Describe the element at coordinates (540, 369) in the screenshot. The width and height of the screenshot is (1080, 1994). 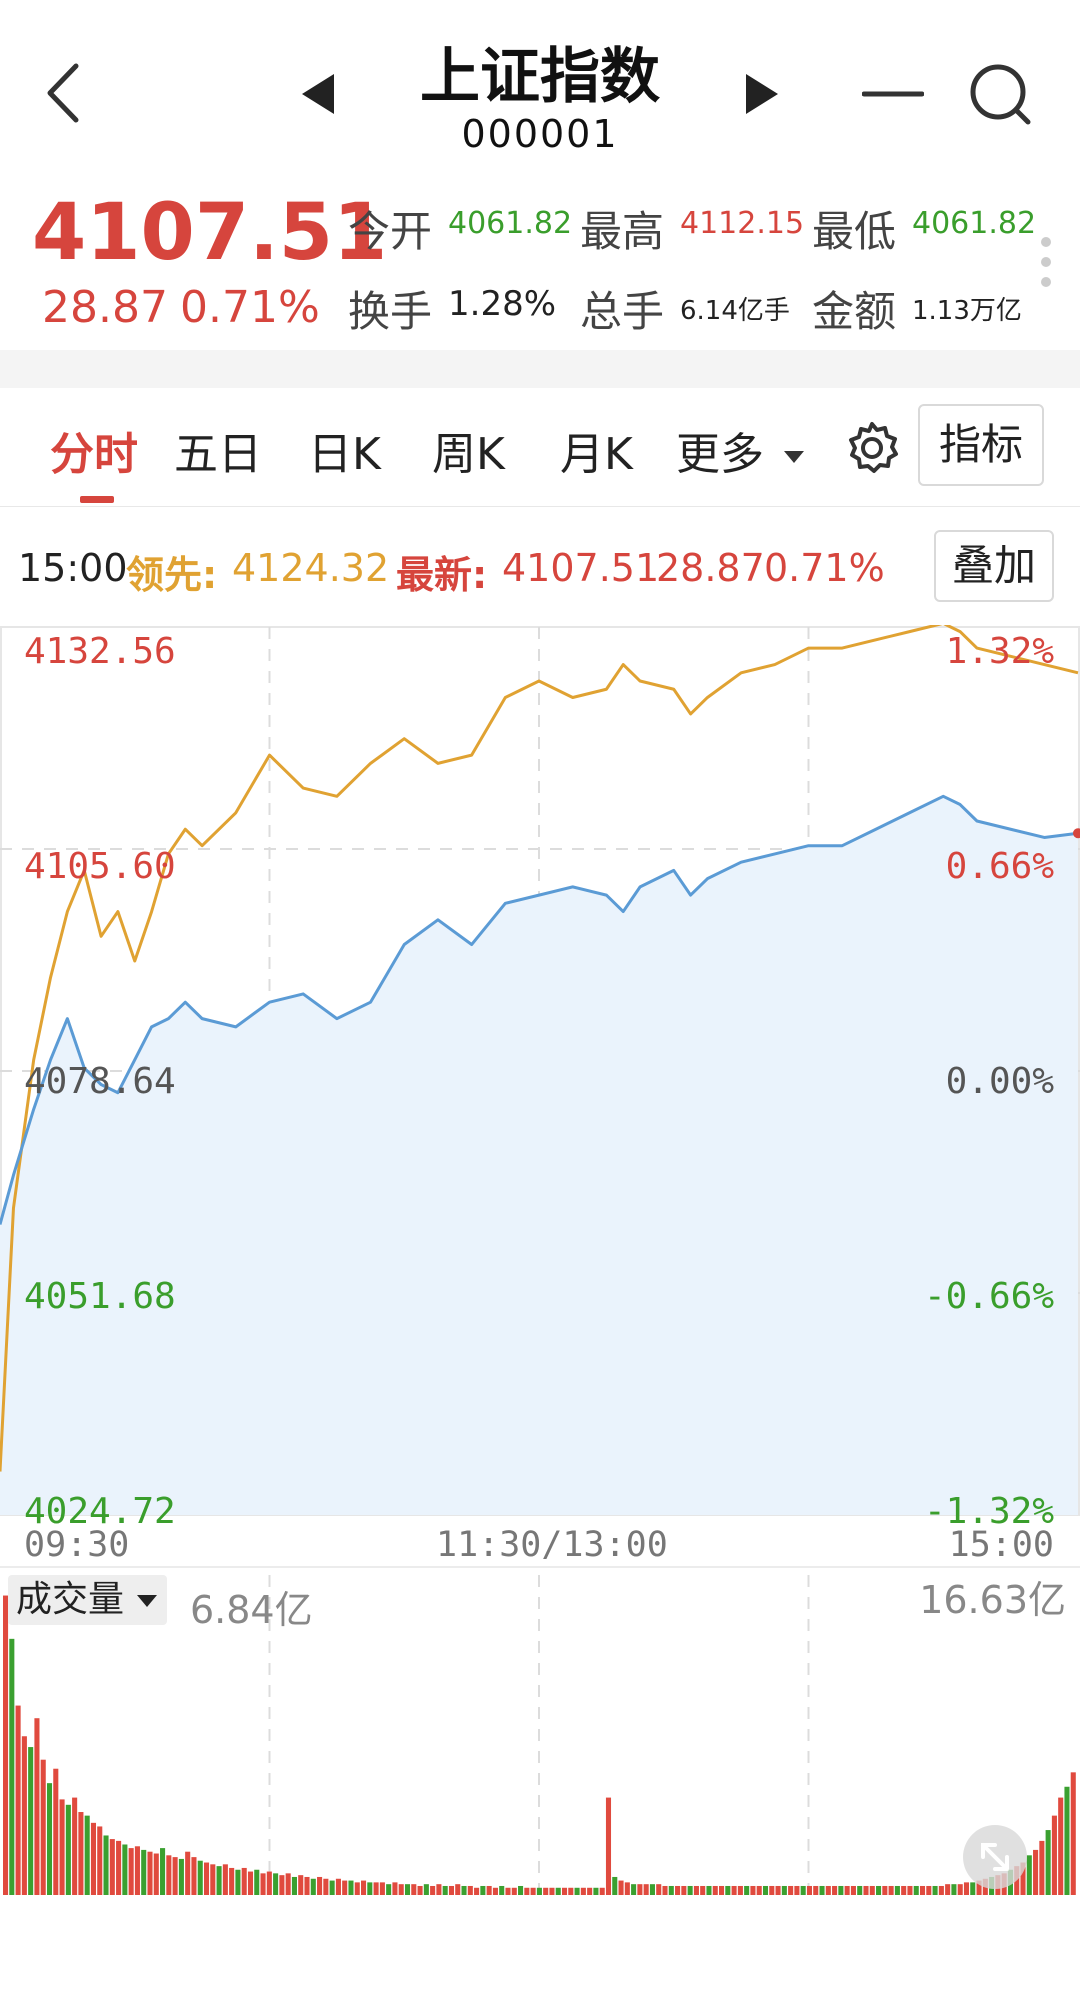
I see `section-divider` at that location.